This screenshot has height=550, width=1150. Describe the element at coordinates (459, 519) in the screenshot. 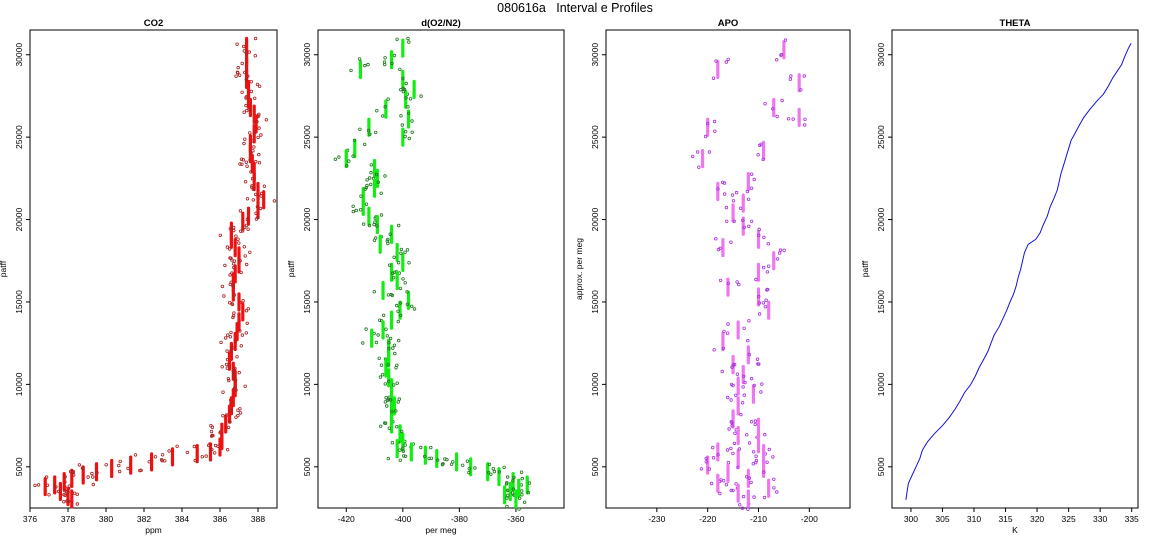

I see `x-tick-label: -380` at that location.